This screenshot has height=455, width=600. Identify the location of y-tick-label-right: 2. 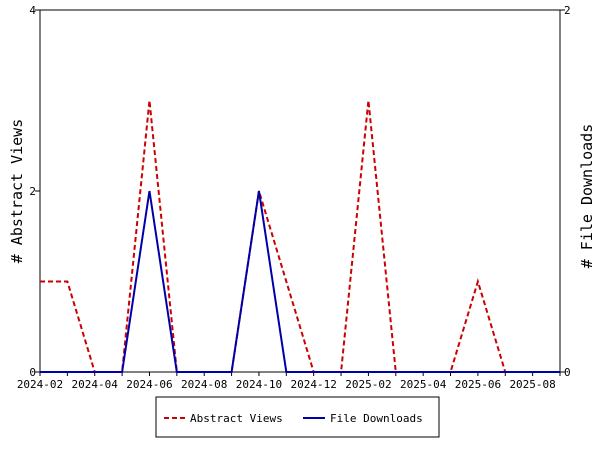
(567, 10).